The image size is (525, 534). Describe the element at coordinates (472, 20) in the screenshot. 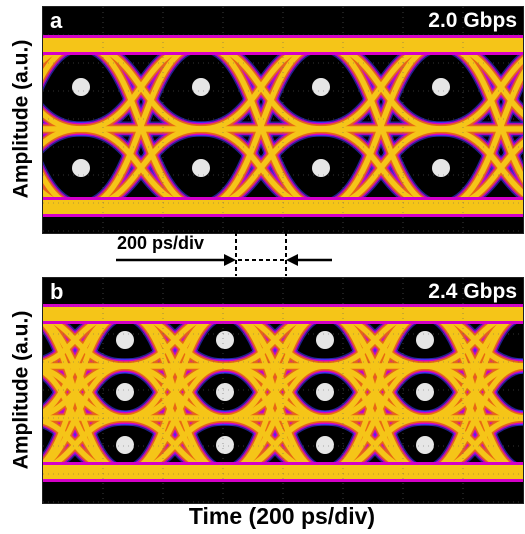

I see `bit-rate-label-a: 2.0 Gbps` at that location.